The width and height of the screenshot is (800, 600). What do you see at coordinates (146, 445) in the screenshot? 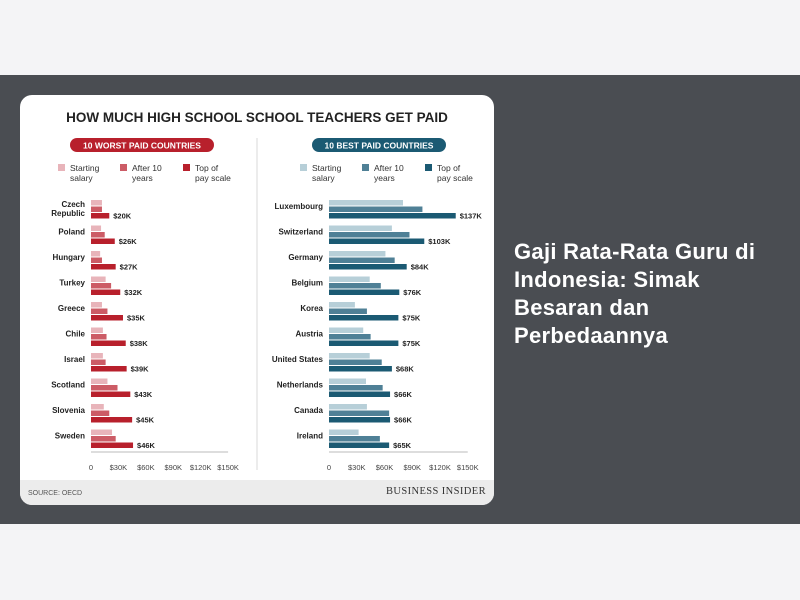
I see `worst-value-label: $46K` at bounding box center [146, 445].